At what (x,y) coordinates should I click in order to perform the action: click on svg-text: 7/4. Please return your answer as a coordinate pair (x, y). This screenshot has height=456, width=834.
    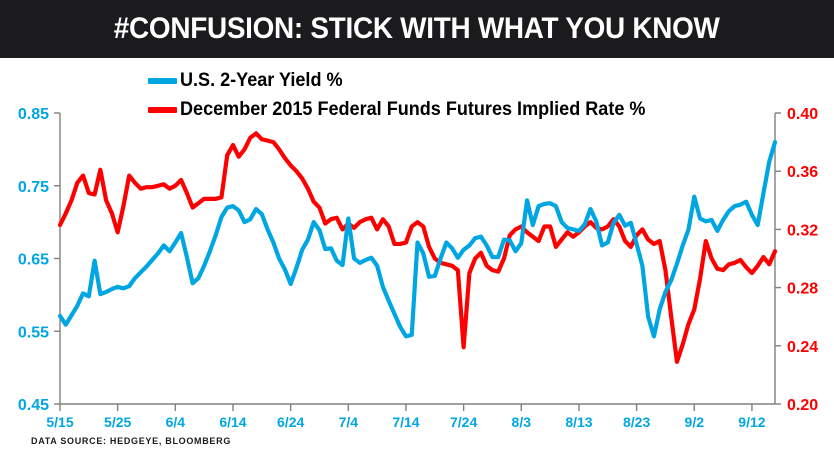
    Looking at the image, I should click on (349, 422).